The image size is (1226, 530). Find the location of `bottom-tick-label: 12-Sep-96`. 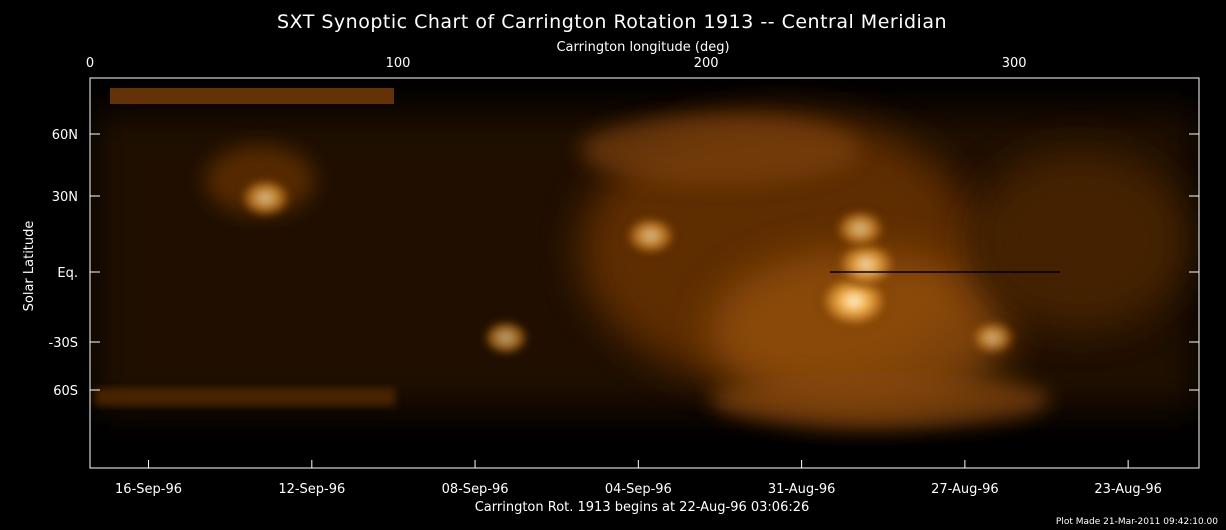

bottom-tick-label: 12-Sep-96 is located at coordinates (311, 489).